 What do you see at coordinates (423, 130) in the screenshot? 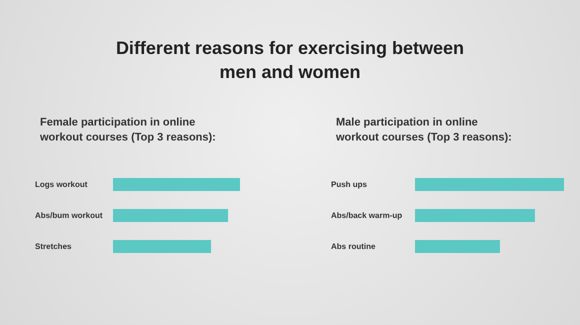
I see `chart-subtitle: Male participation in online workout courses (Top 3 reasons):` at bounding box center [423, 130].